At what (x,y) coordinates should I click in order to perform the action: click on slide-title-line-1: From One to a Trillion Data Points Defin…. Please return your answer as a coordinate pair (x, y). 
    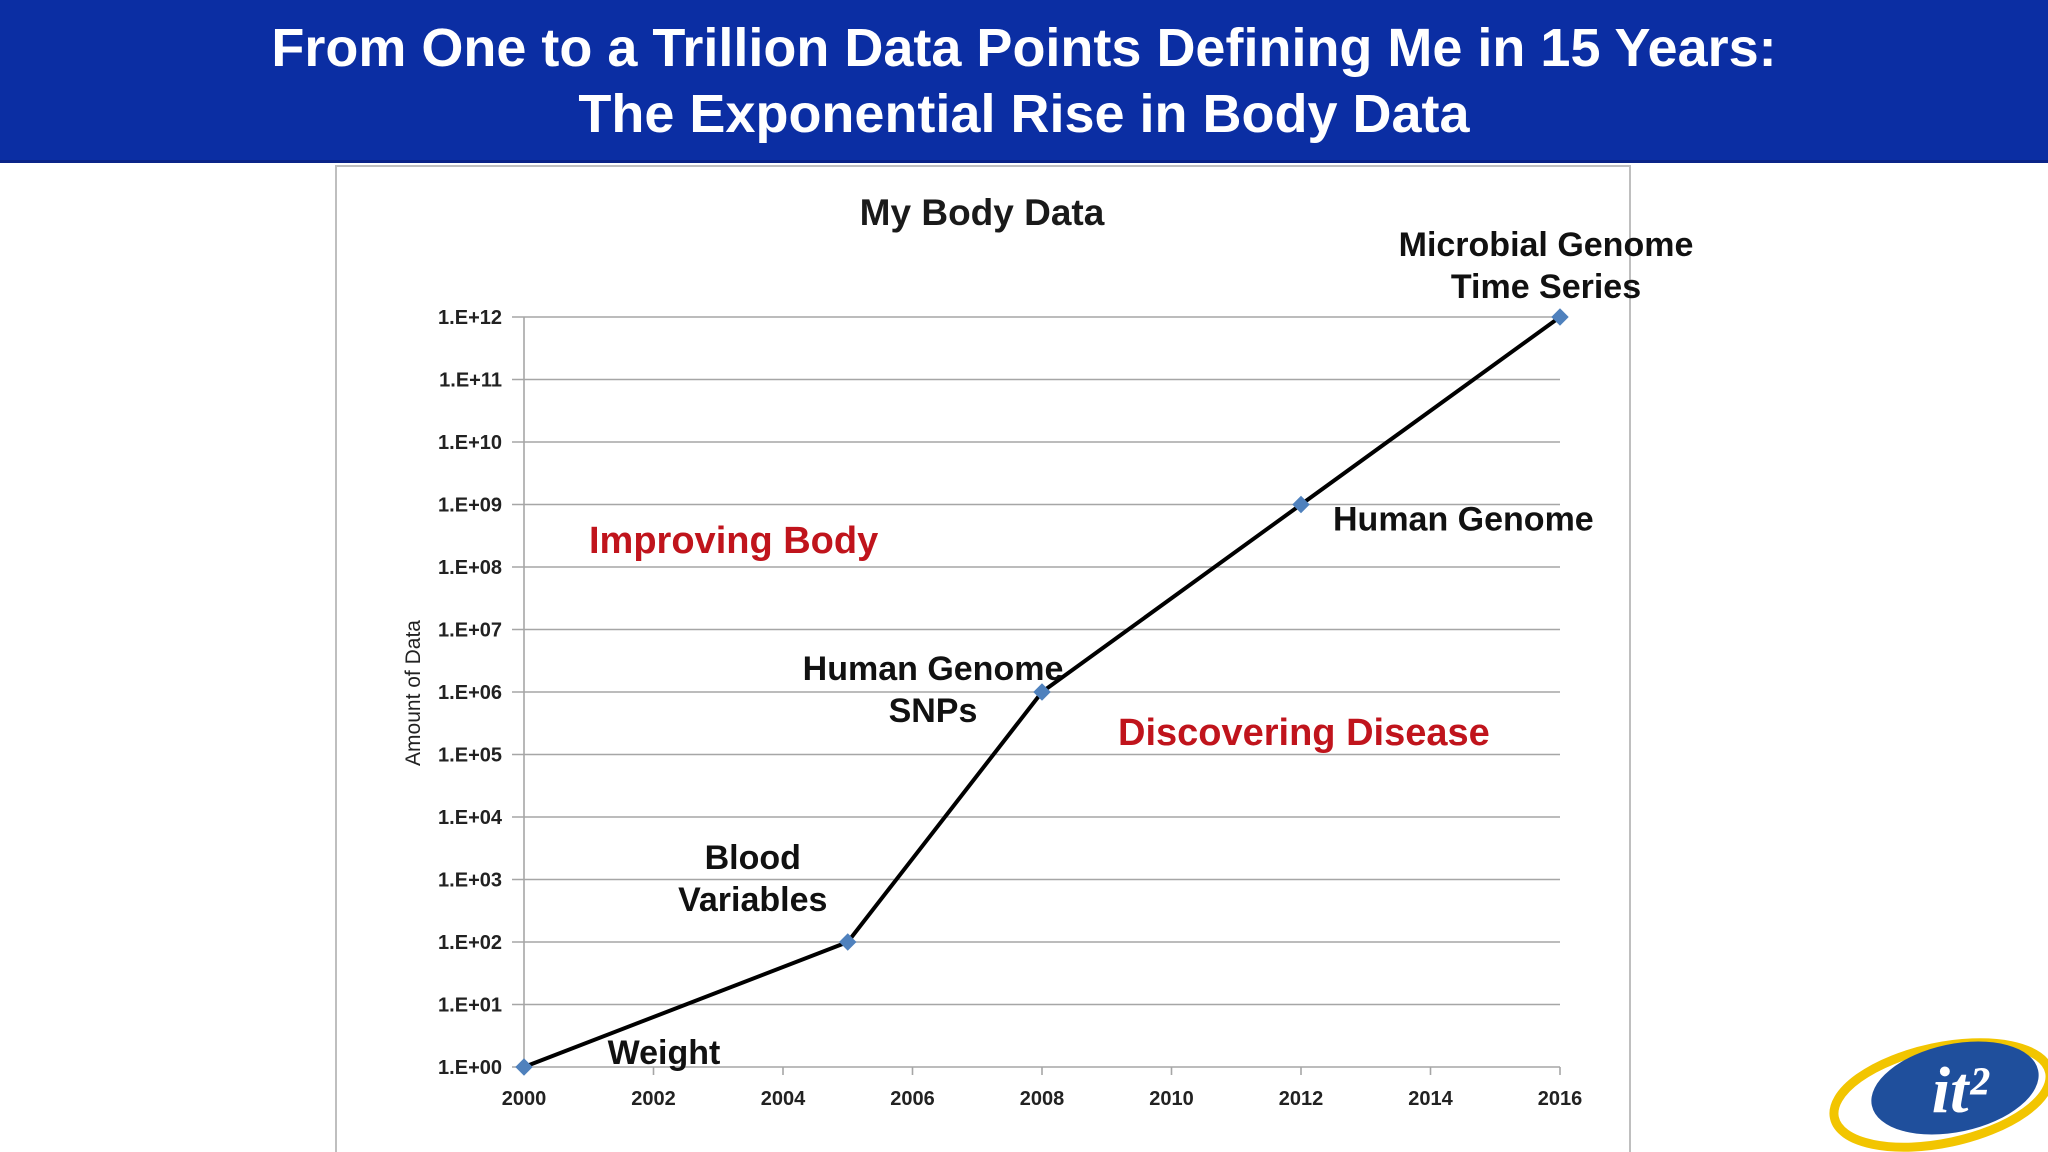
    Looking at the image, I should click on (1024, 48).